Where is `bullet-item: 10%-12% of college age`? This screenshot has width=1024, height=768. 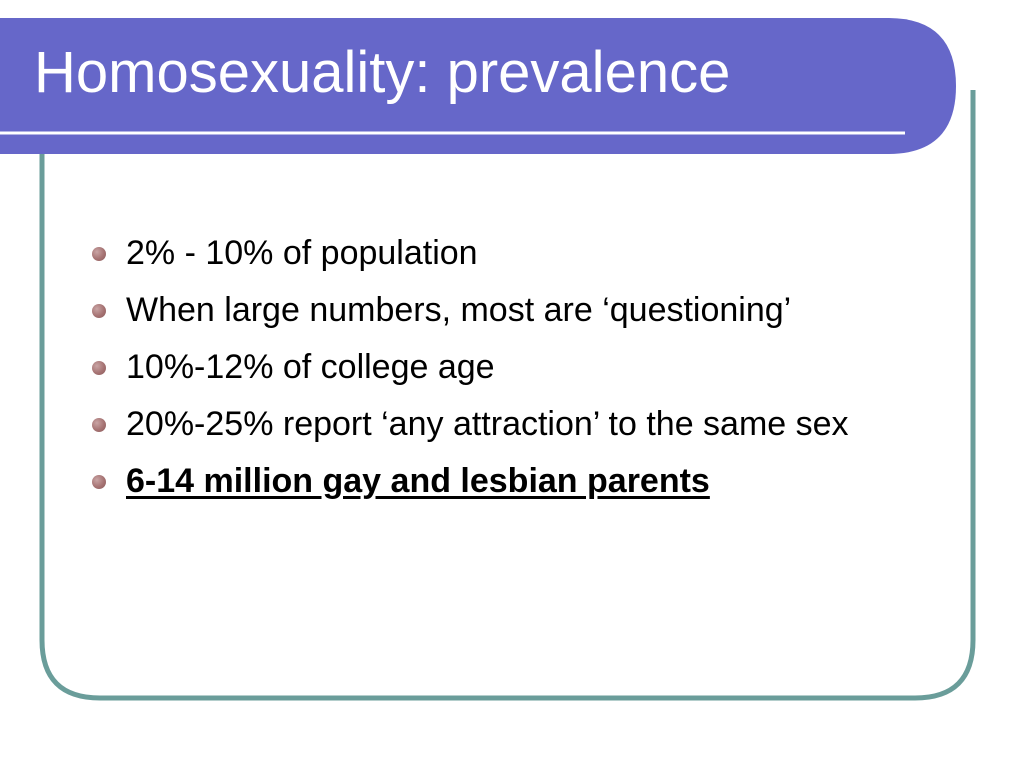 bullet-item: 10%-12% of college age is located at coordinates (488, 367).